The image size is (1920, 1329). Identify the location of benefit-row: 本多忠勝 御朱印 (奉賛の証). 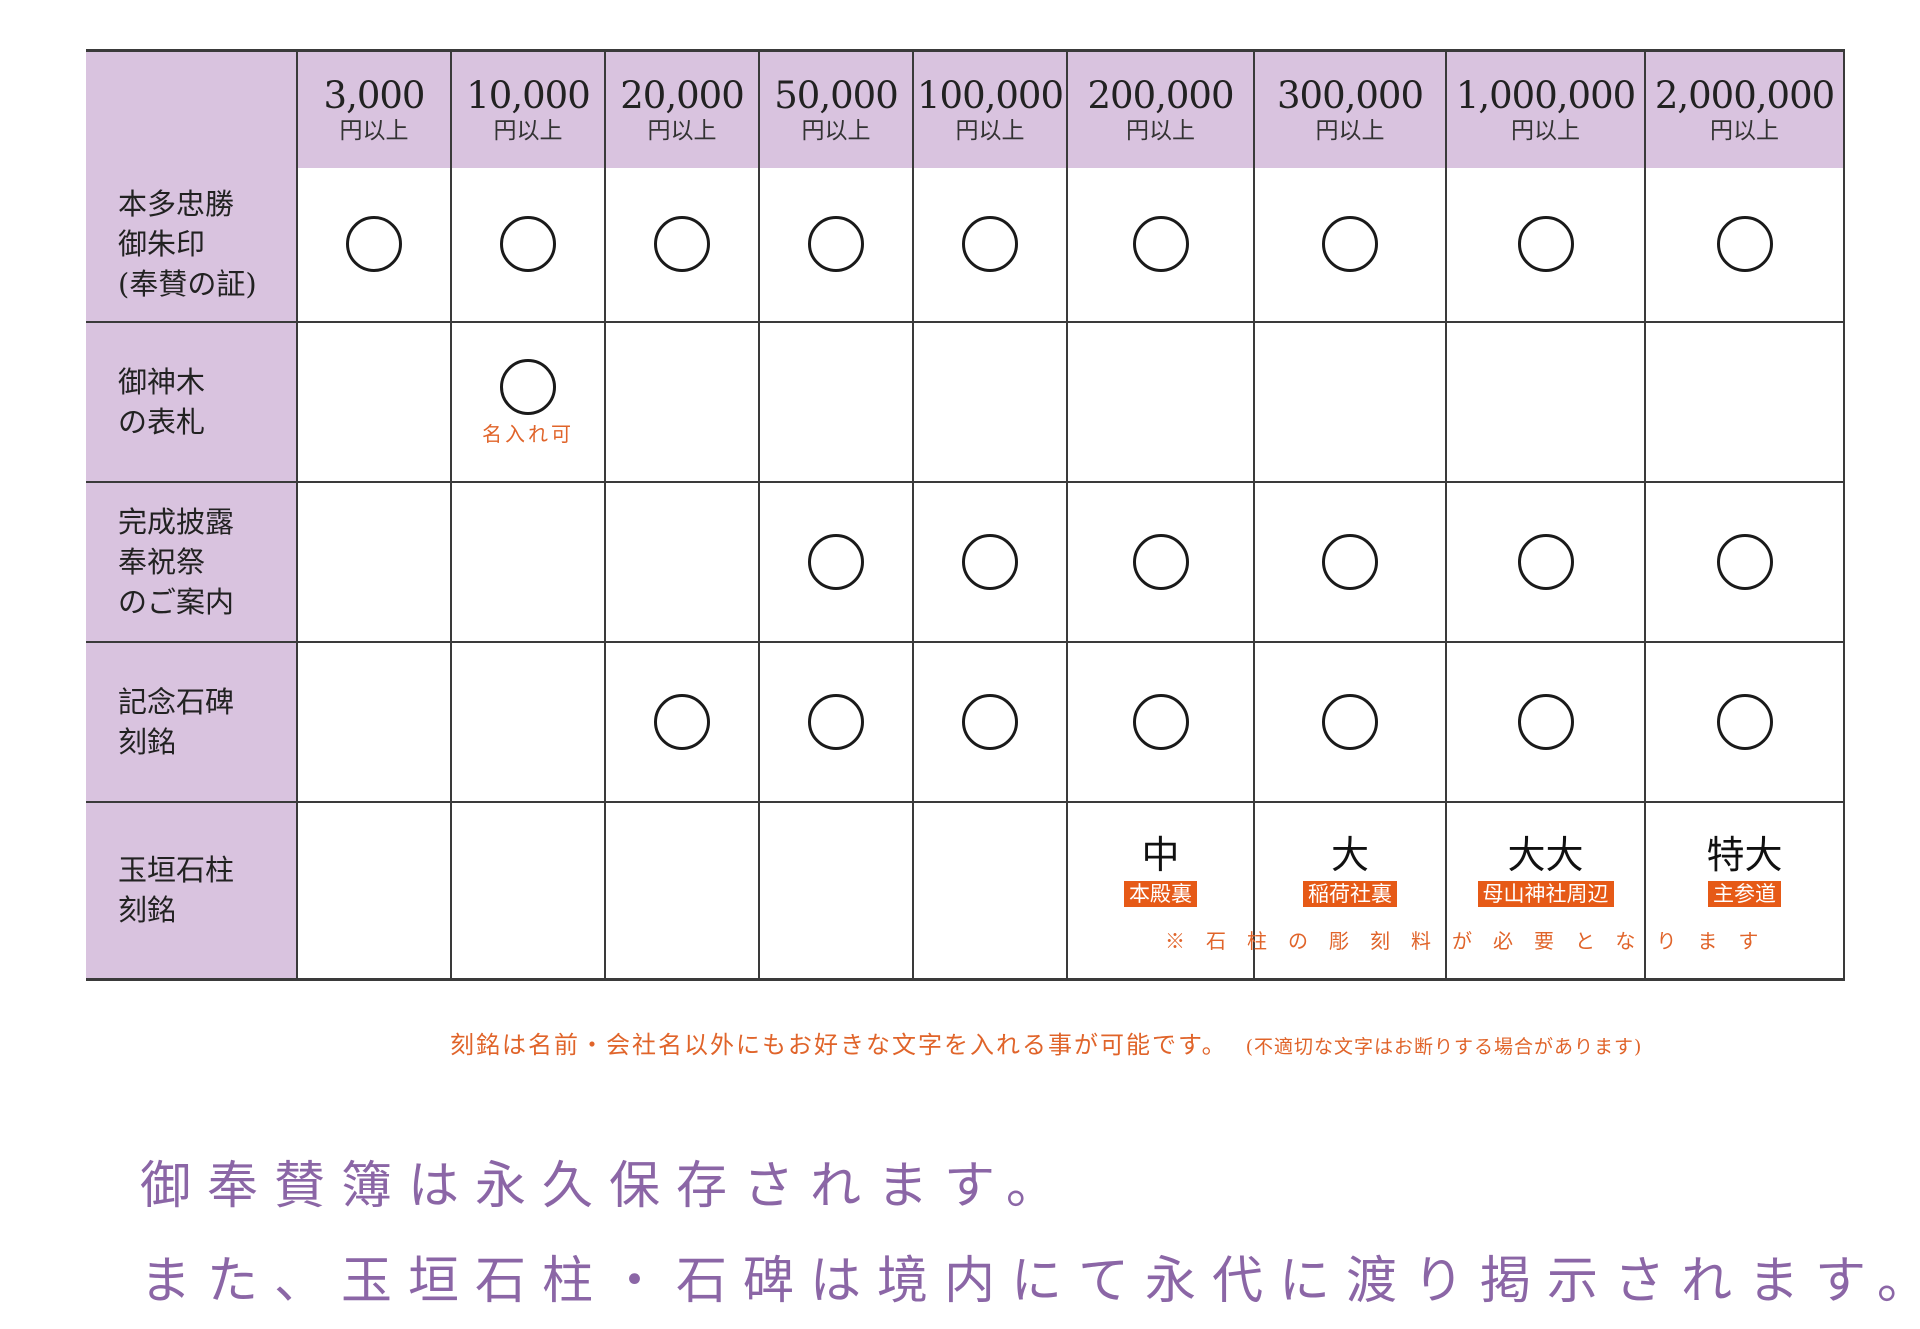
(965, 245).